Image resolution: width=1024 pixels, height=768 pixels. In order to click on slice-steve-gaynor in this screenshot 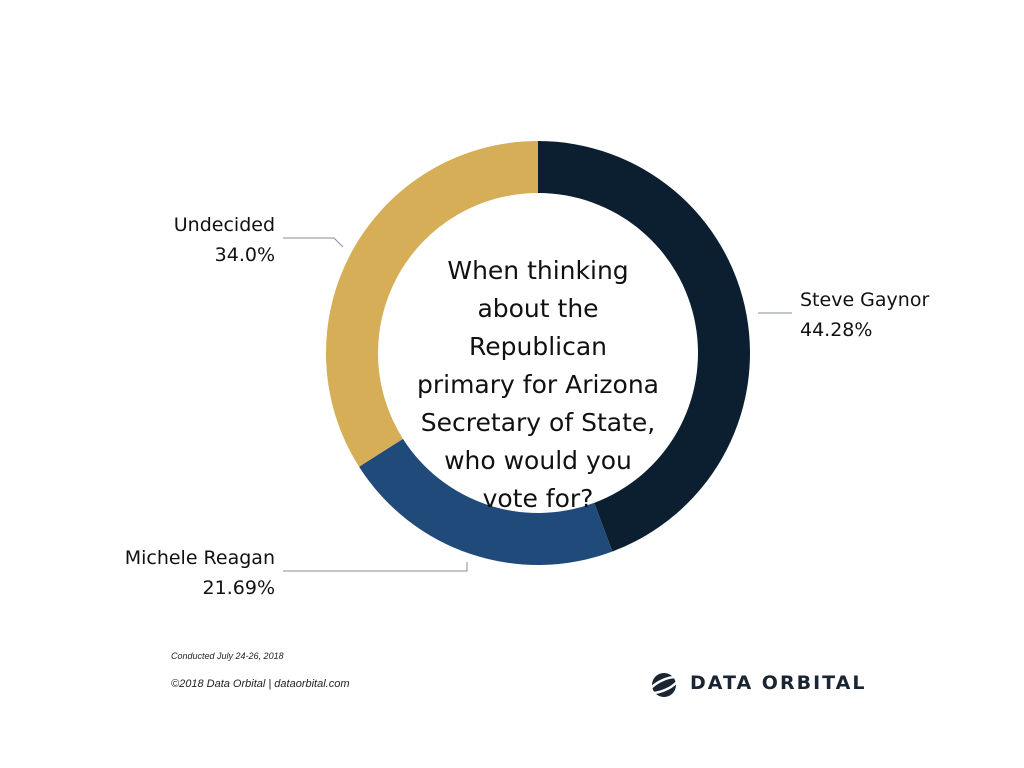, I will do `click(644, 346)`.